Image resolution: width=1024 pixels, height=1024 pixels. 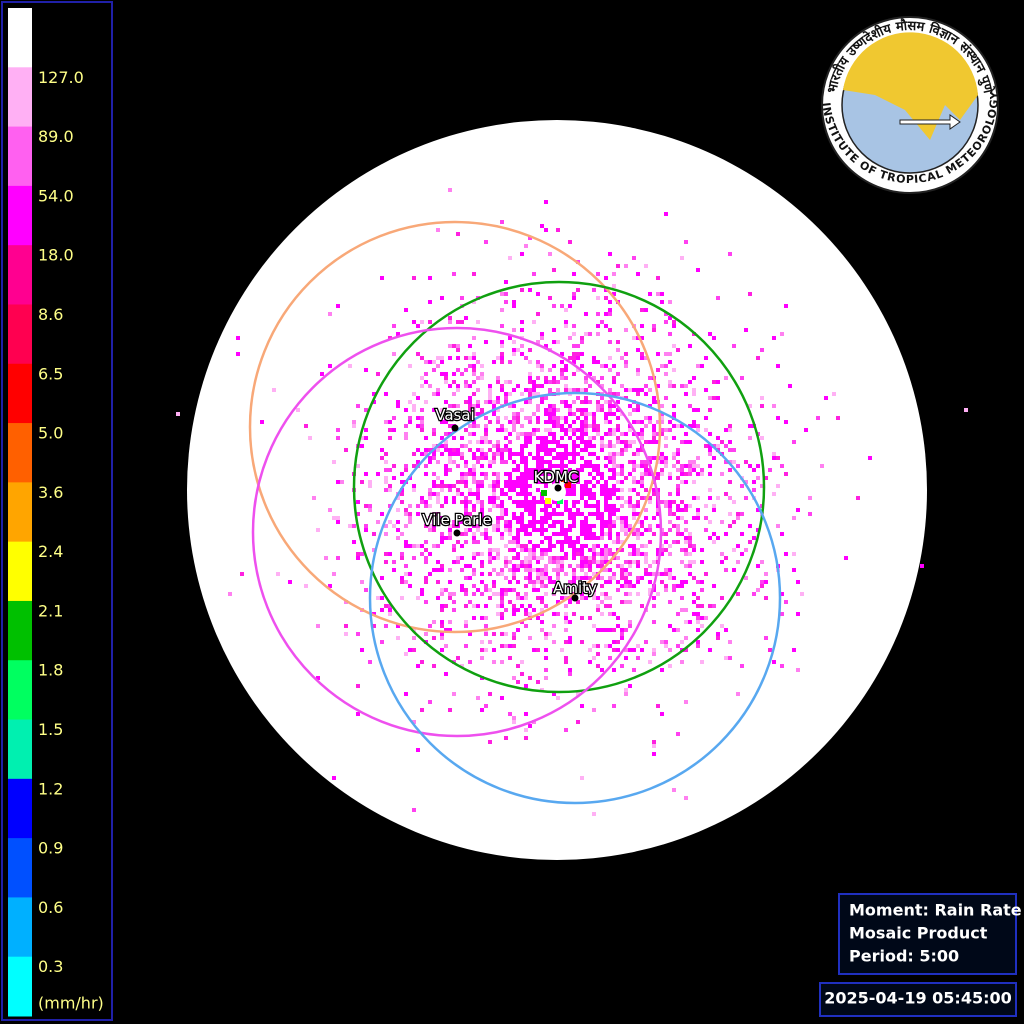 I want to click on legend-label: 18.0, so click(x=56, y=255).